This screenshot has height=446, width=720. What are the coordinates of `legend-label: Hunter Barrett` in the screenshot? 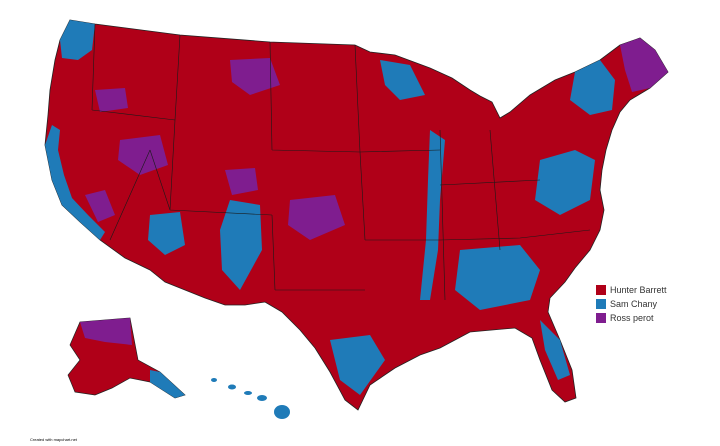 It's located at (638, 290).